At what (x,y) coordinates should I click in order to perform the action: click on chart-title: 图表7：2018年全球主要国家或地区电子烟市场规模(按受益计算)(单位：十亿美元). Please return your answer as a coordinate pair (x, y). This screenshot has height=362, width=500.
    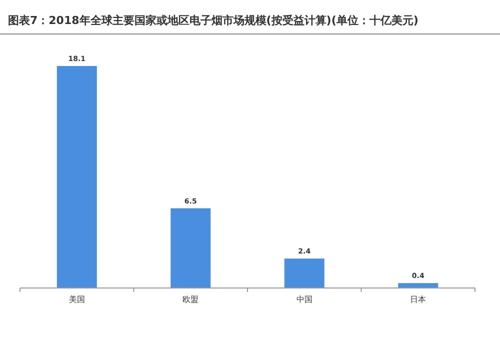
    Looking at the image, I should click on (213, 20).